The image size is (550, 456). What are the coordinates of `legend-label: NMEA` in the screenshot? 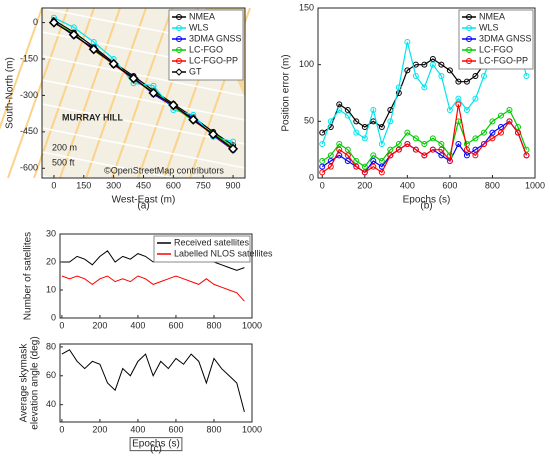 It's located at (492, 16).